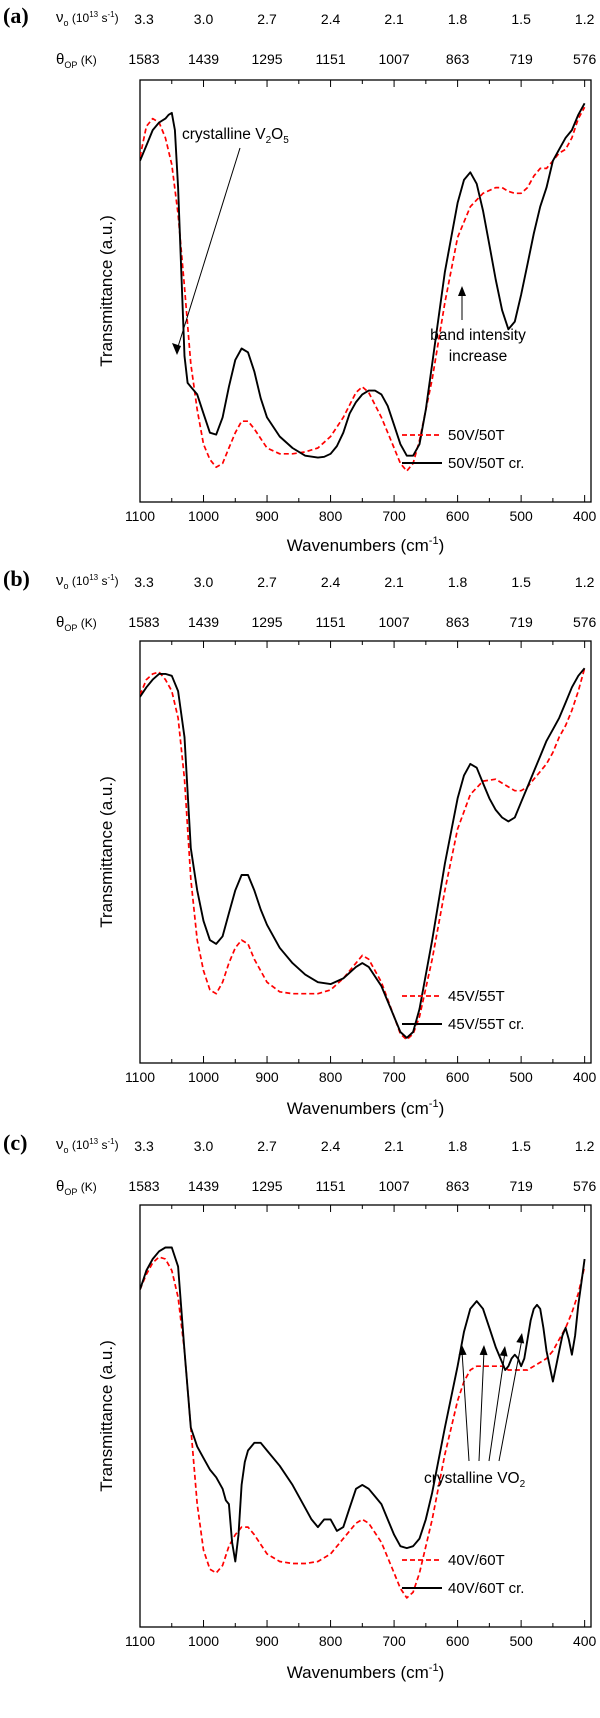  I want to click on legend-label: 50V/50T cr., so click(486, 463).